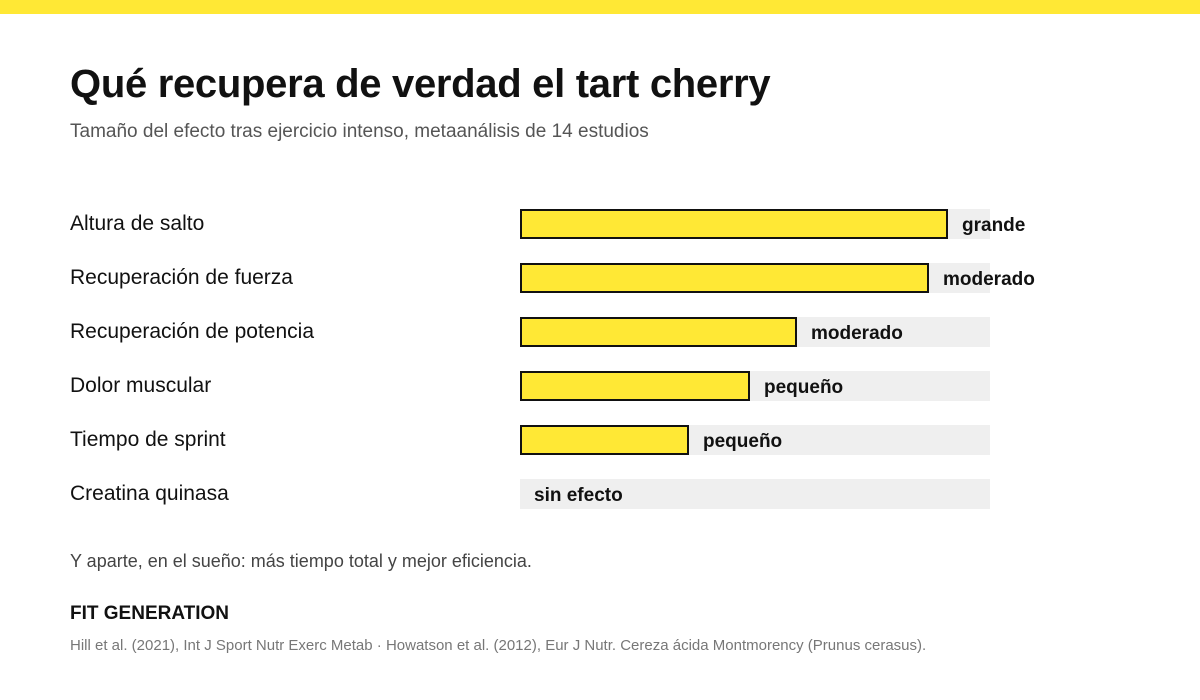 The height and width of the screenshot is (700, 1200). Describe the element at coordinates (137, 223) in the screenshot. I see `category-label: Altura de salto` at that location.